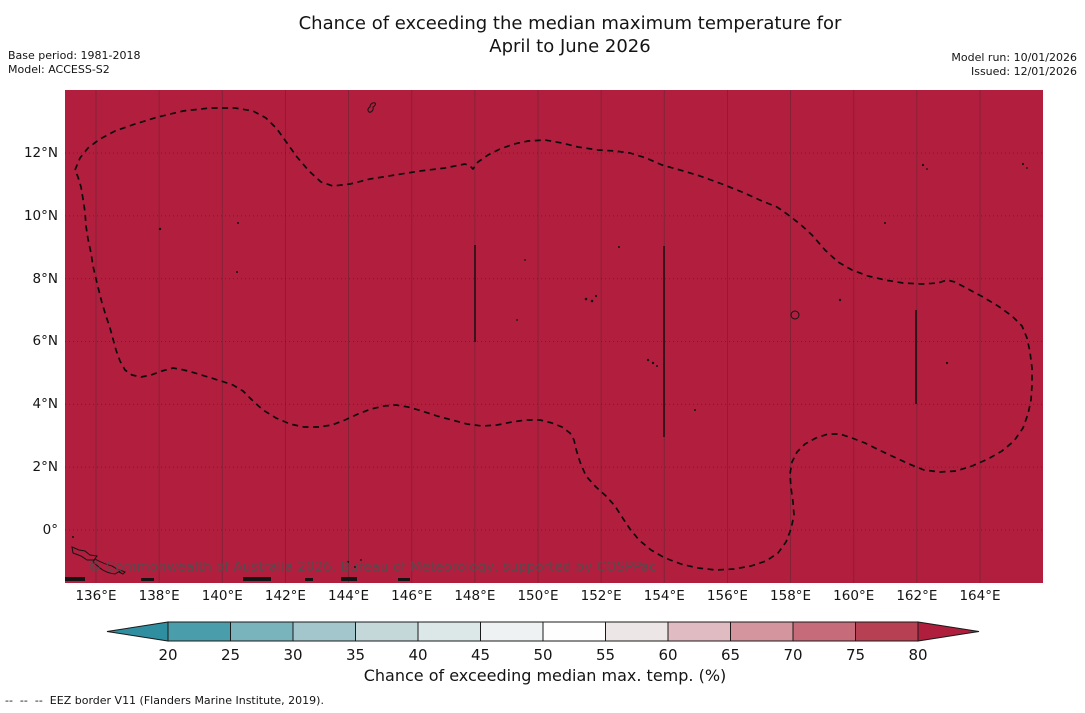 The height and width of the screenshot is (713, 1085). I want to click on issued-text: Issued: 12/01/2026, so click(1023, 71).